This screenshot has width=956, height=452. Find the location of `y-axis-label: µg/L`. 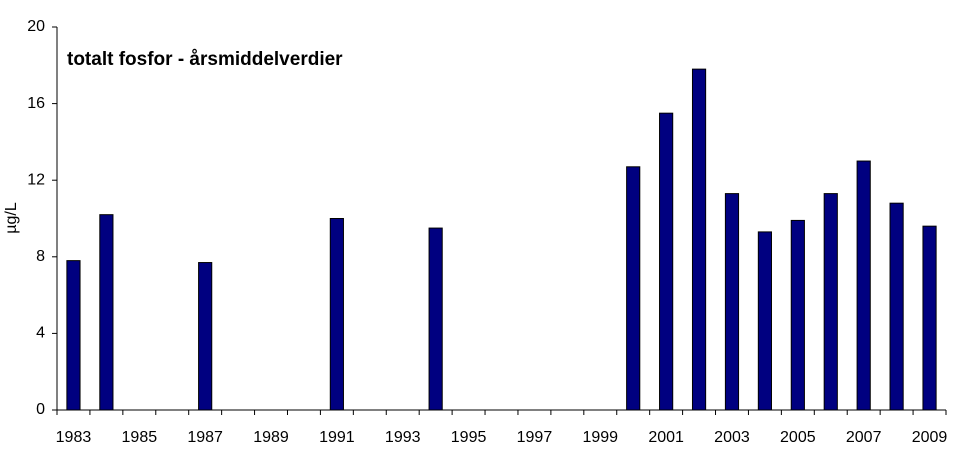

y-axis-label: µg/L is located at coordinates (11, 218).